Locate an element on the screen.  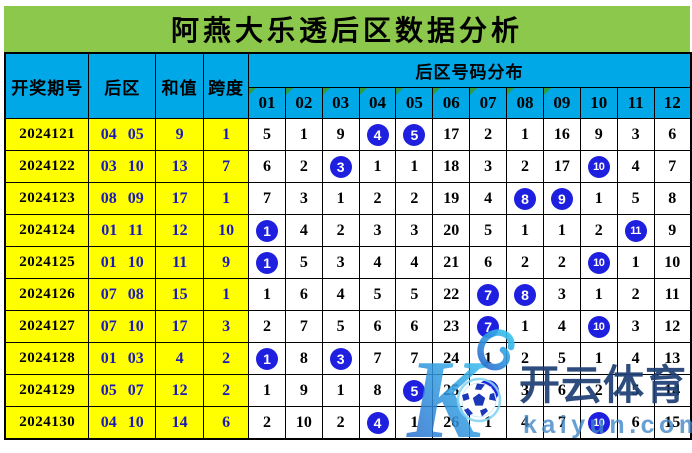
dist-col-header-11: 11 is located at coordinates (635, 103).